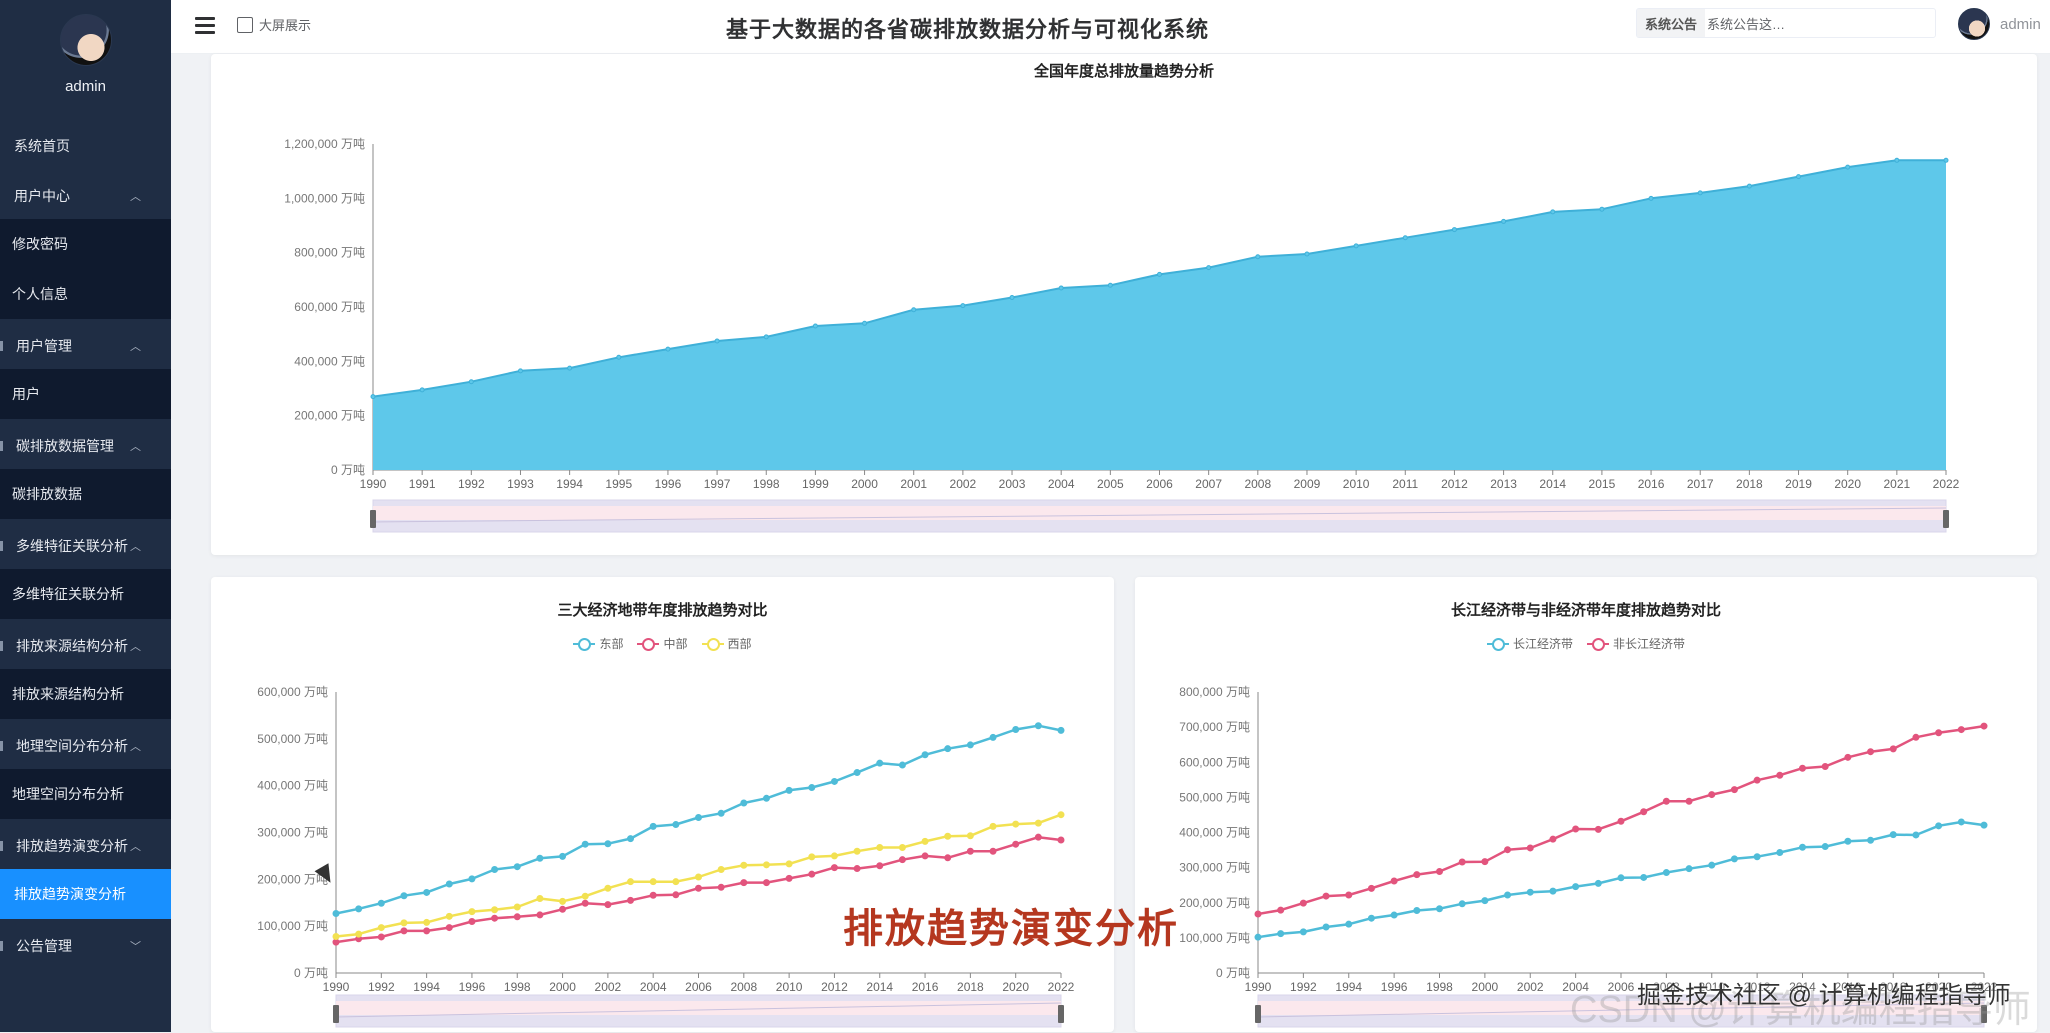 The width and height of the screenshot is (2050, 1033). Describe the element at coordinates (1847, 484) in the screenshot. I see `svg-text: 2020` at that location.